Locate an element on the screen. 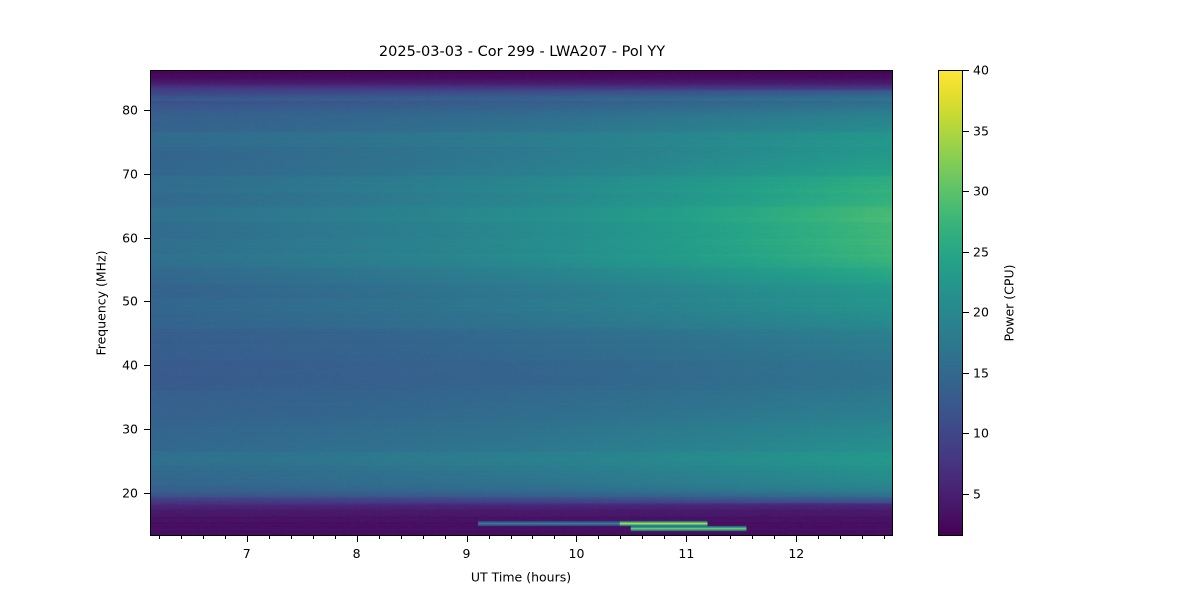 The width and height of the screenshot is (1200, 600). colorbar is located at coordinates (950, 303).